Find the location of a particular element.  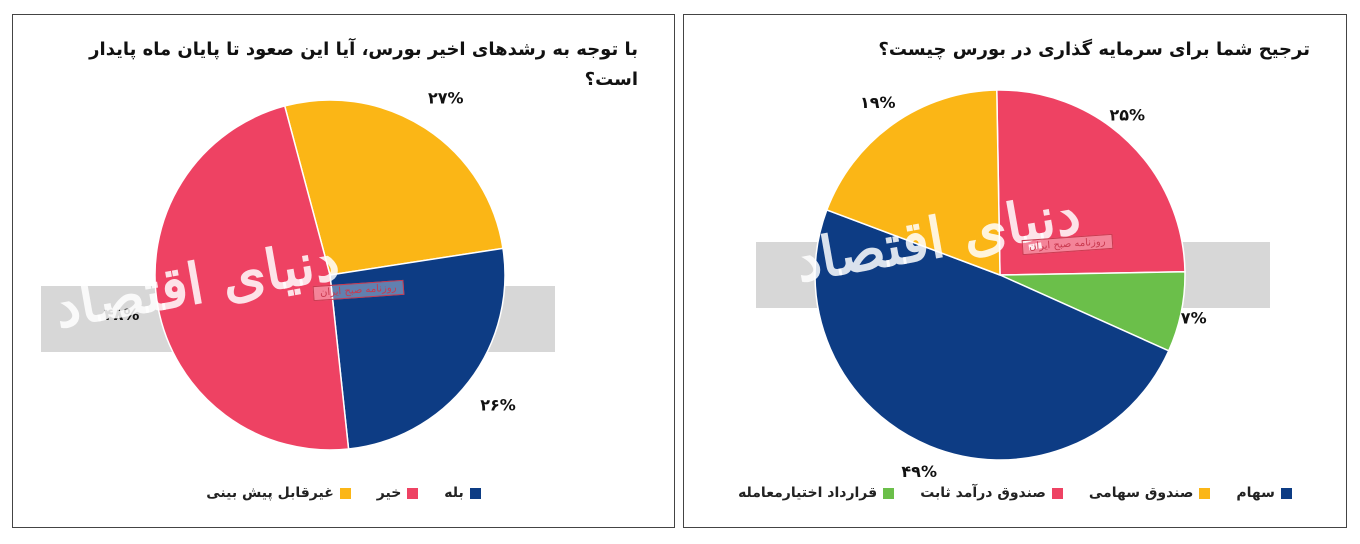

legend-item-stocks: سهام is located at coordinates (1264, 493).